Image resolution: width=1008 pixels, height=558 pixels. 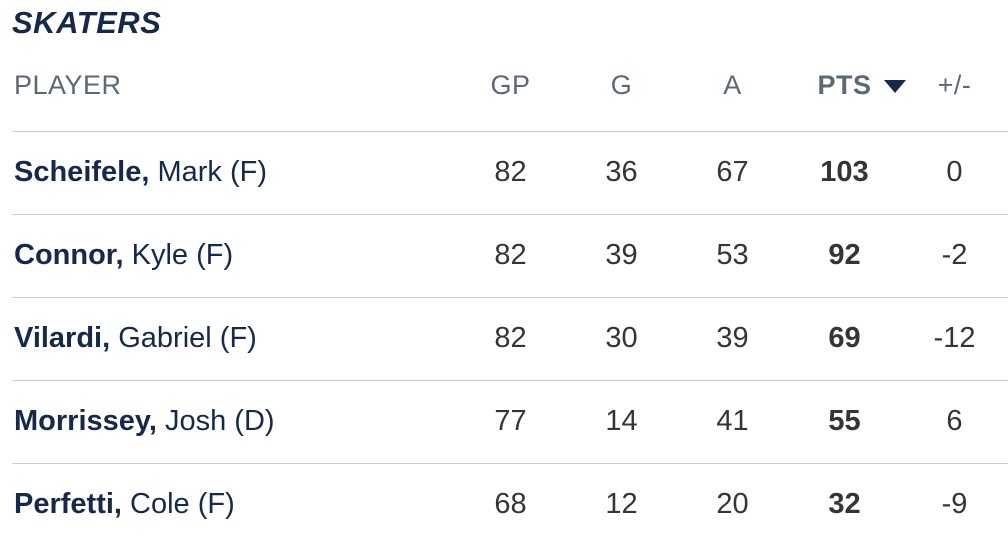 I want to click on column-header-gp: GP, so click(x=510, y=86).